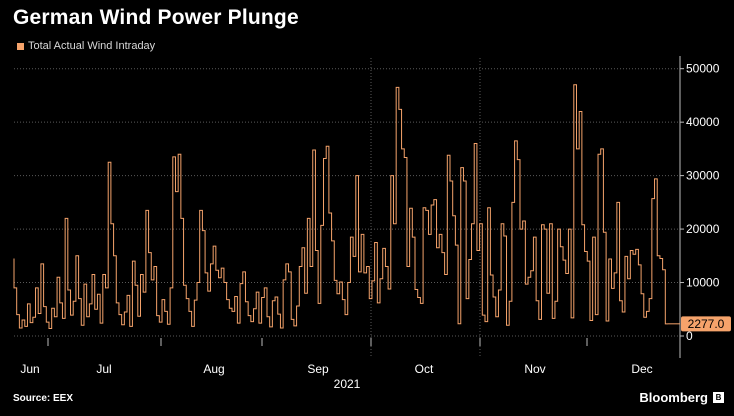 The image size is (734, 416). What do you see at coordinates (718, 397) in the screenshot?
I see `brand-logo-icon: B` at bounding box center [718, 397].